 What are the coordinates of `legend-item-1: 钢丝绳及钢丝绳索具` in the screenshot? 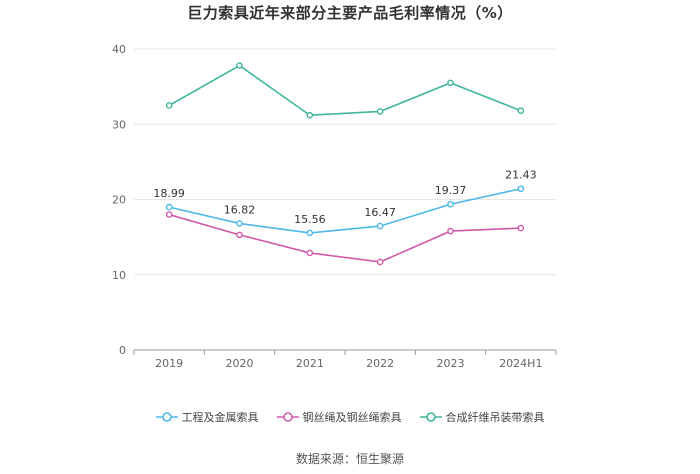 It's located at (339, 417).